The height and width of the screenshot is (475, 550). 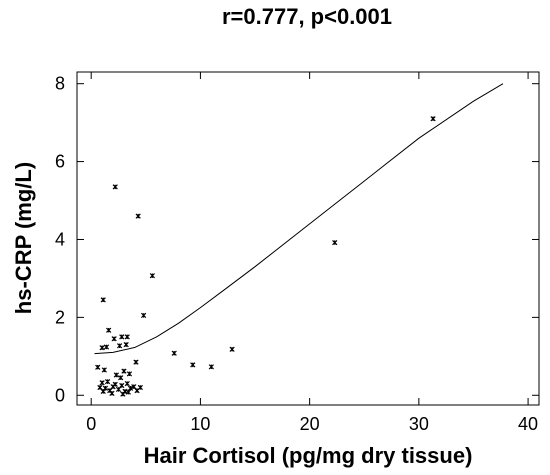 What do you see at coordinates (60, 162) in the screenshot?
I see `y-tick-label: 6` at bounding box center [60, 162].